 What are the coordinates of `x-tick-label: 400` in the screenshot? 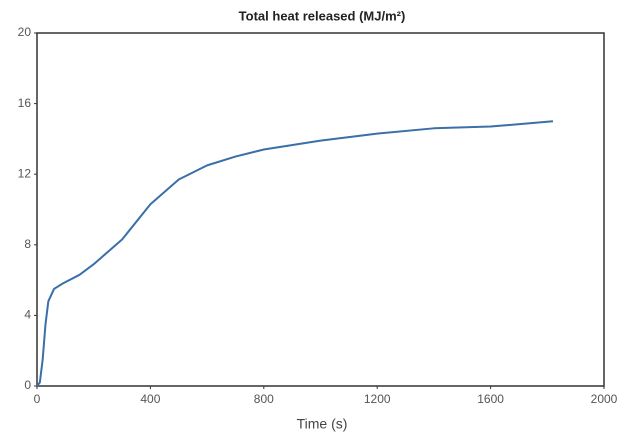 It's located at (150, 399).